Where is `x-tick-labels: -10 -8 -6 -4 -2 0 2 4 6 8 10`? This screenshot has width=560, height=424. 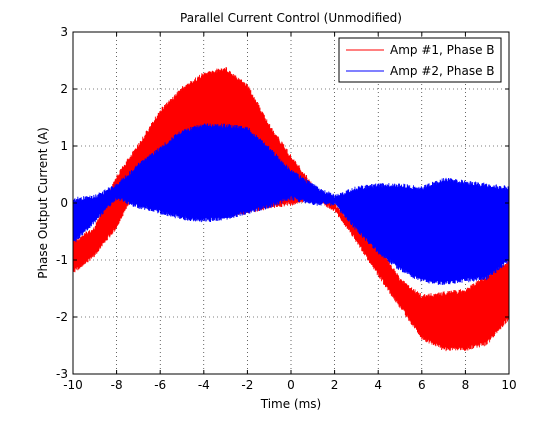
x-tick-labels: -10 -8 -6 -4 -2 0 2 4 6 8 10 is located at coordinates (289, 385).